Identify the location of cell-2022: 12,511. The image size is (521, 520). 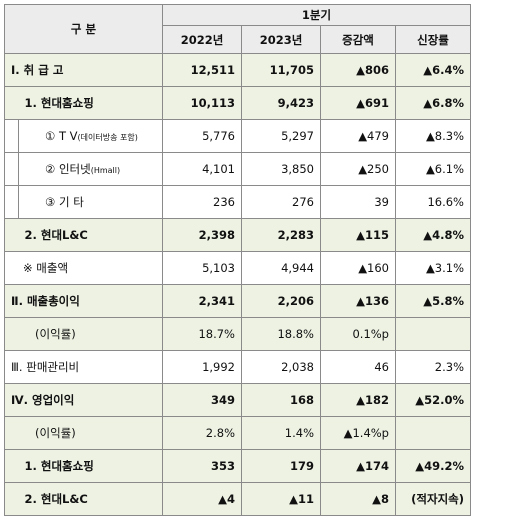
(202, 70).